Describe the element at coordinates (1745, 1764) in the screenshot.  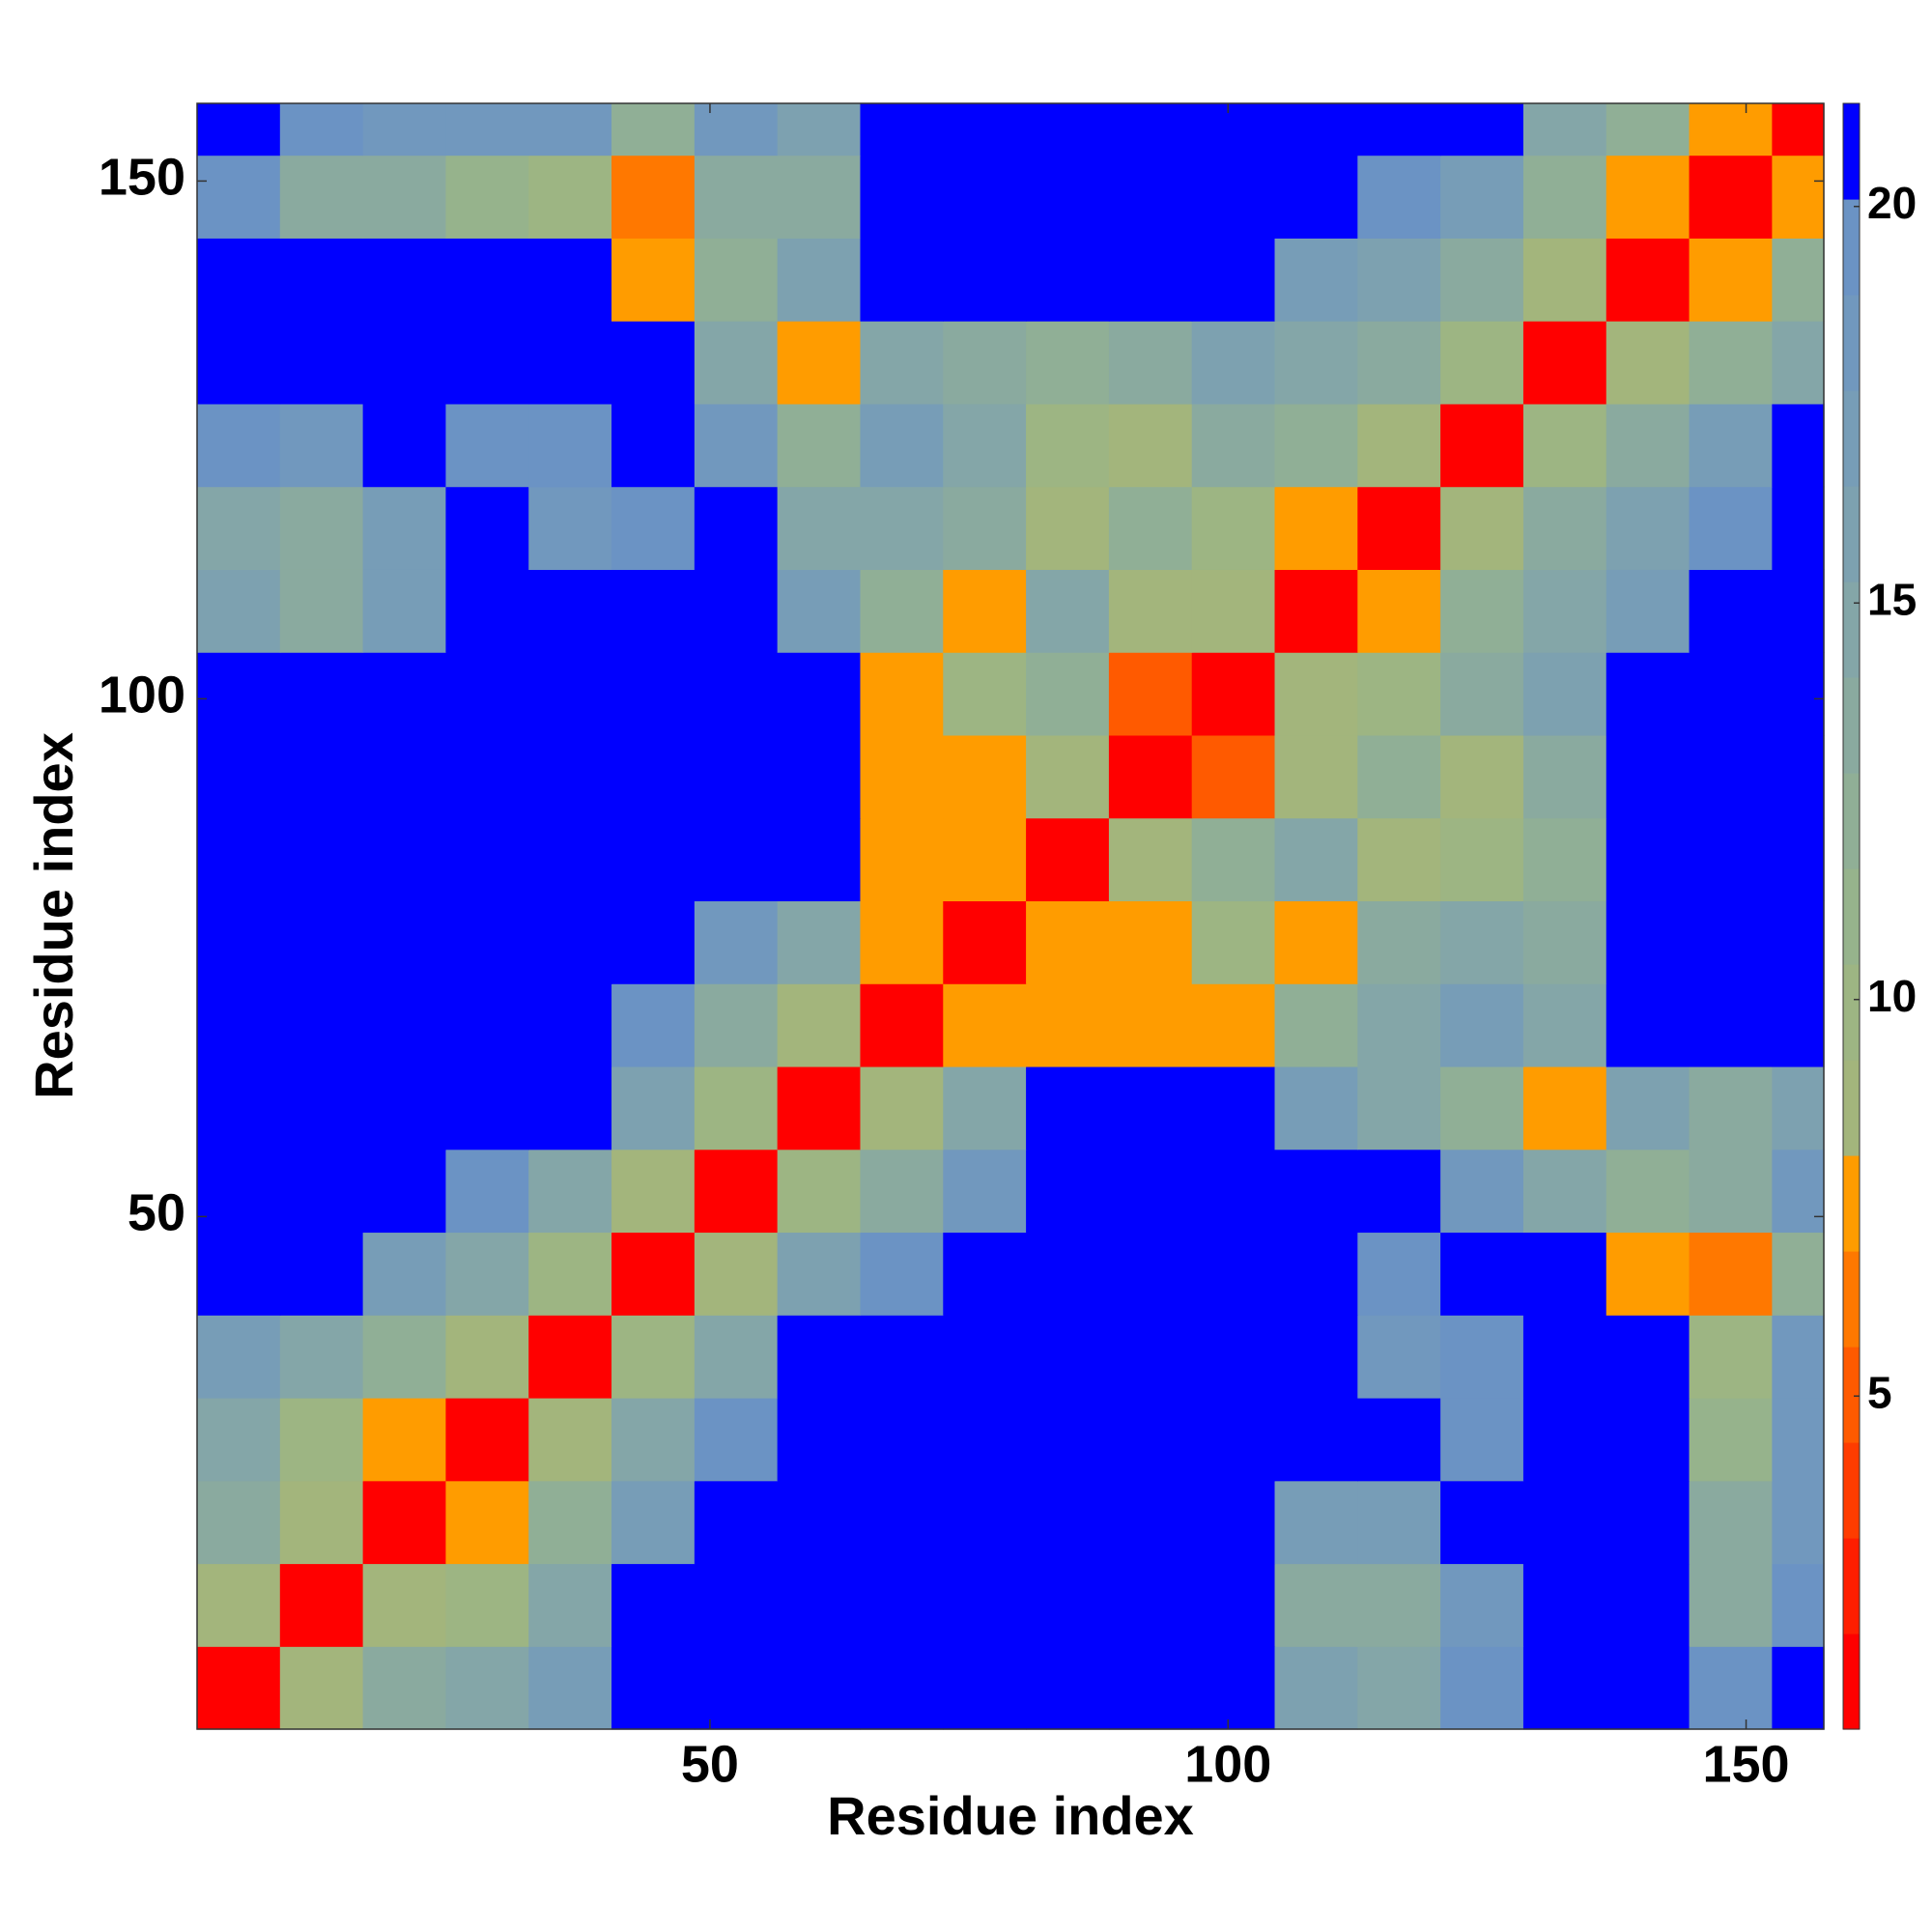
I see `x-tick-label: 150` at that location.